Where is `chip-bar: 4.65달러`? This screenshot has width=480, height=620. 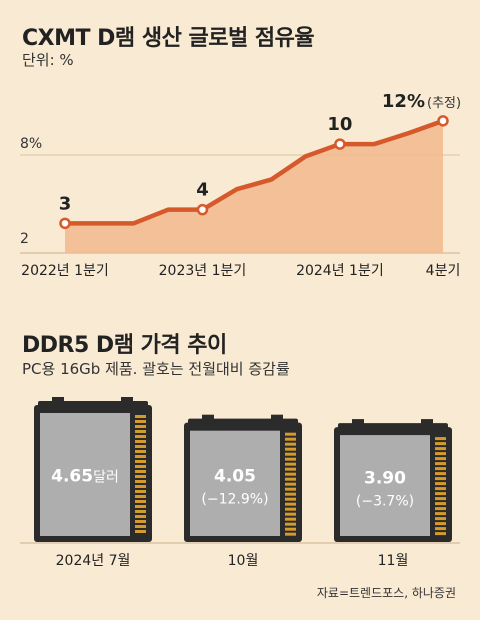
chip-bar: 4.65달러 is located at coordinates (93, 469).